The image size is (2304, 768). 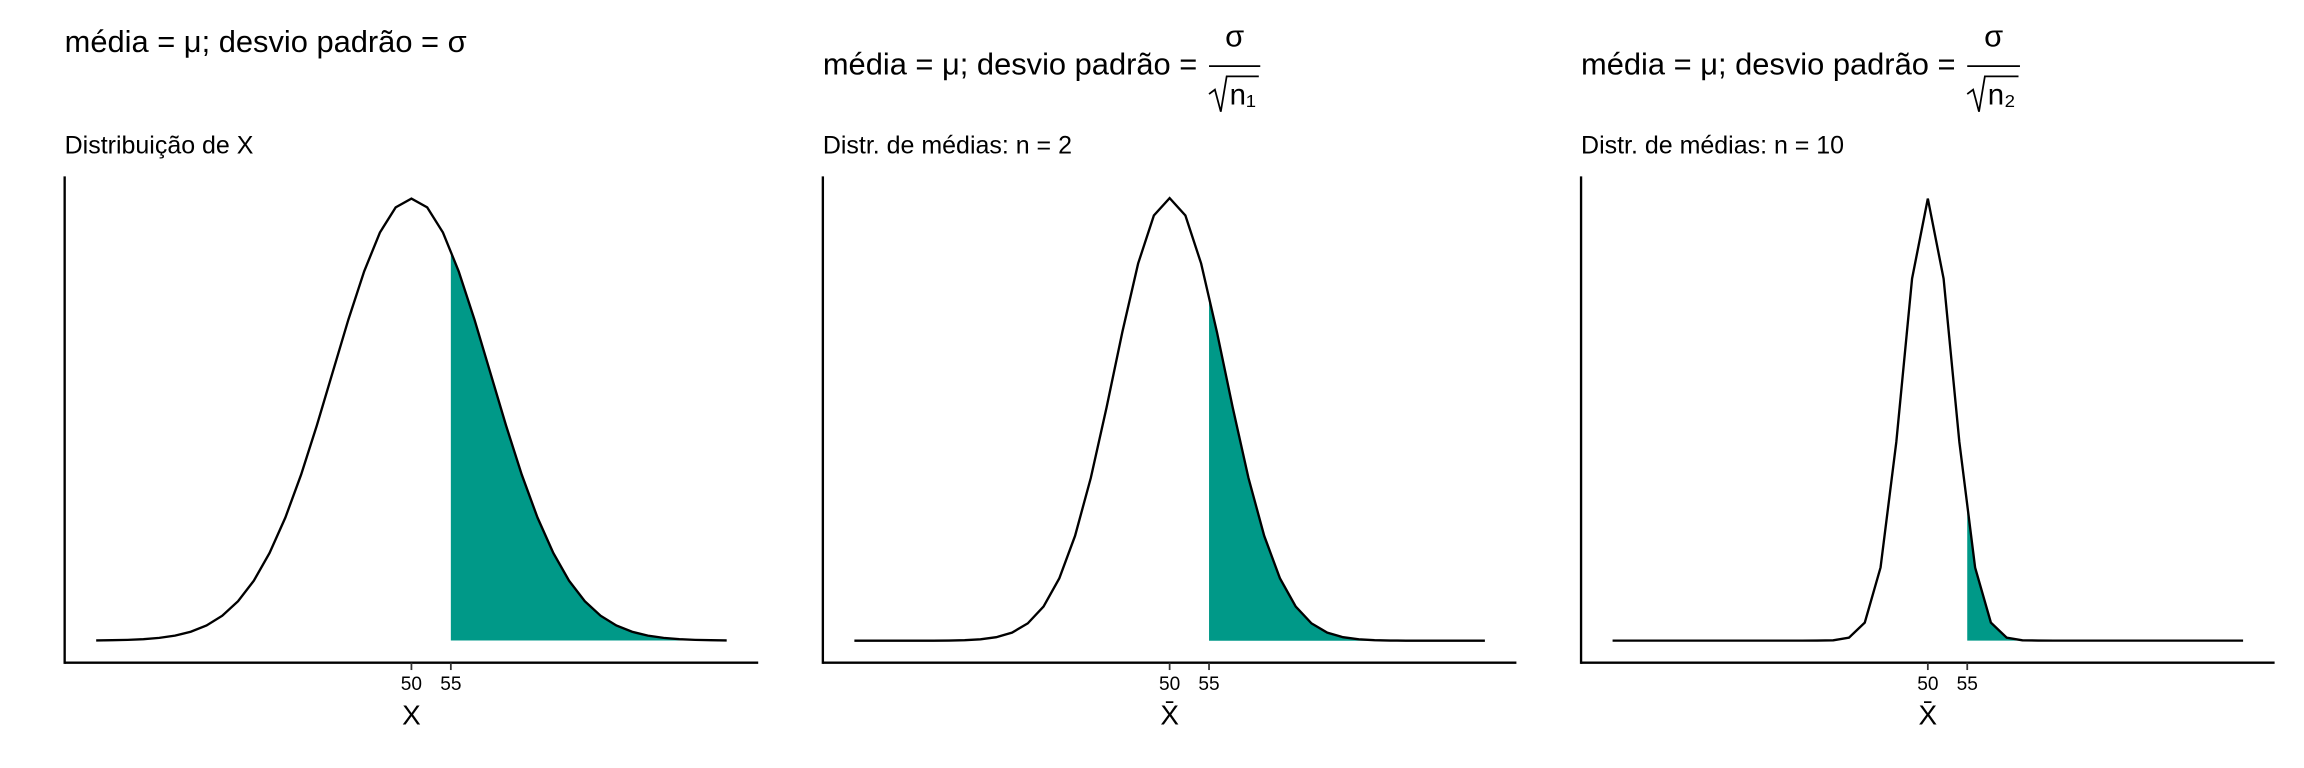 What do you see at coordinates (266, 41) in the screenshot?
I see `chart-title: média = μ; desvio padrão = σ` at bounding box center [266, 41].